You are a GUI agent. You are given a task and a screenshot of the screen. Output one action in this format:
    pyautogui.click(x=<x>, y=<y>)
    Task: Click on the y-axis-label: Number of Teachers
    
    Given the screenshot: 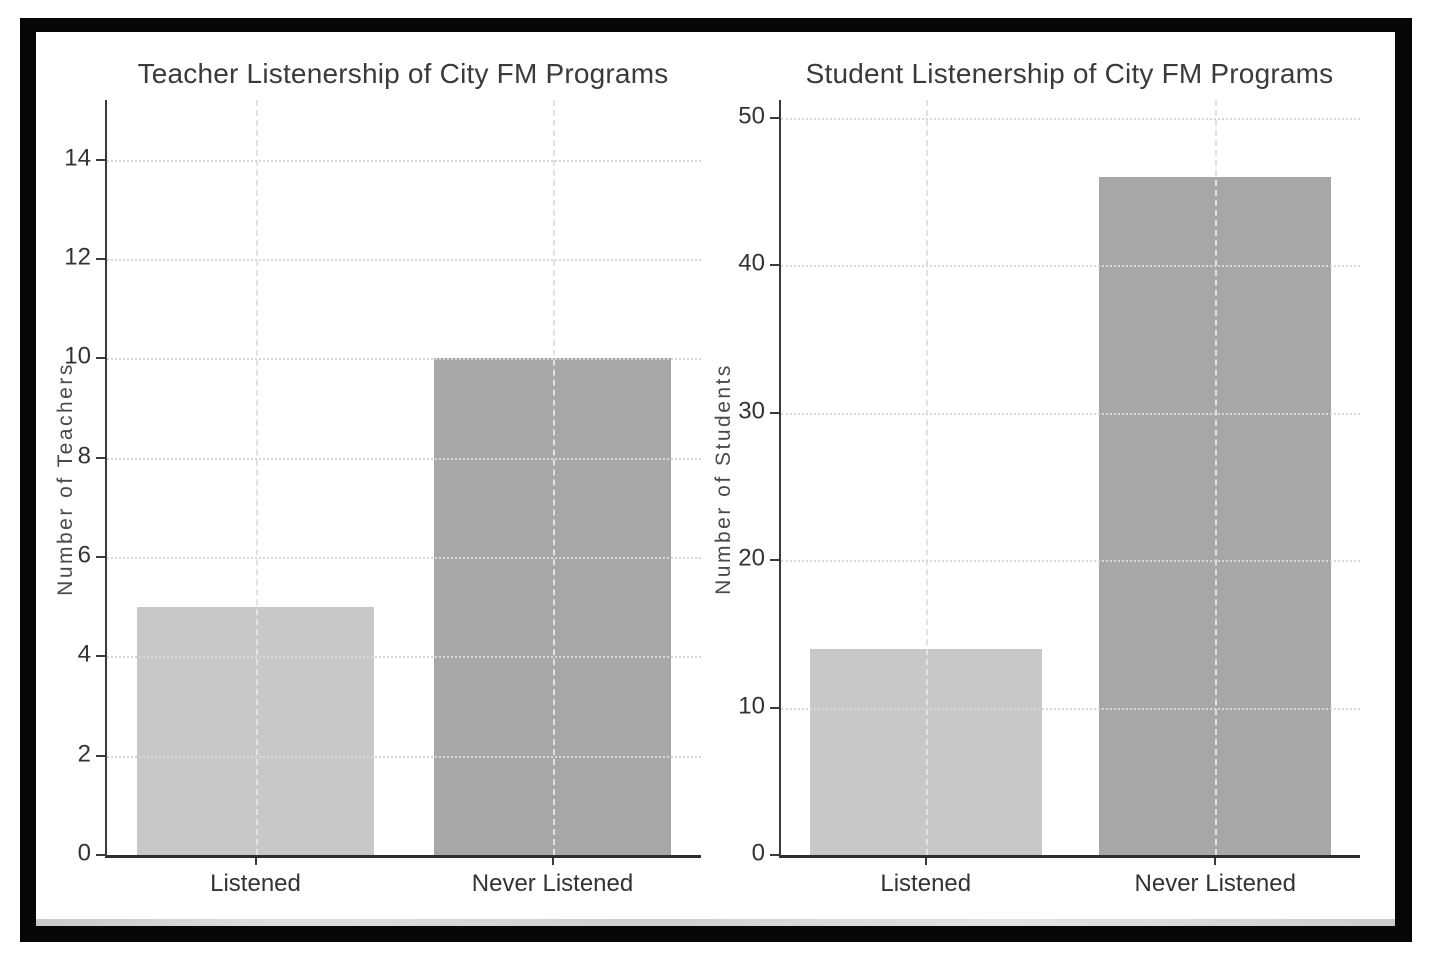 What is the action you would take?
    pyautogui.click(x=65, y=479)
    